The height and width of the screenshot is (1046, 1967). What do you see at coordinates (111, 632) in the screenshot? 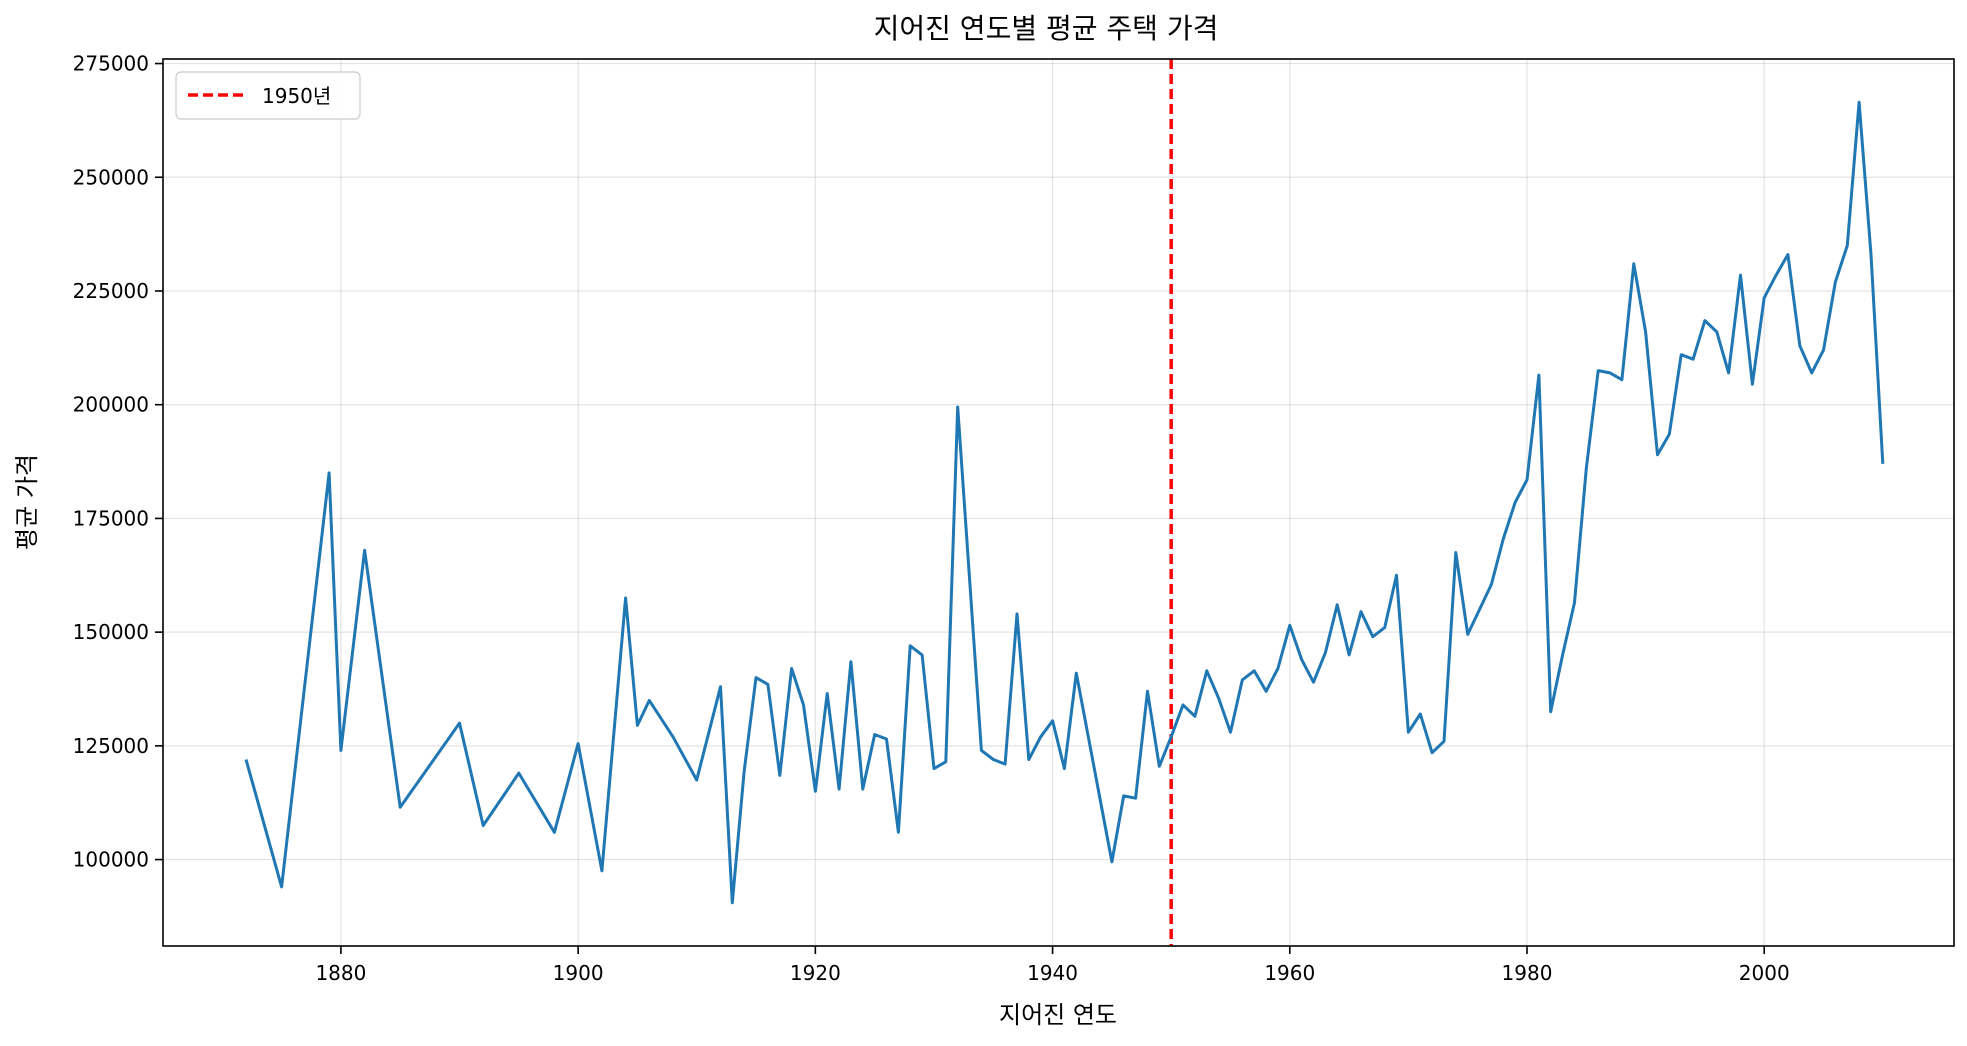
I see `y-tick-label: 150000` at bounding box center [111, 632].